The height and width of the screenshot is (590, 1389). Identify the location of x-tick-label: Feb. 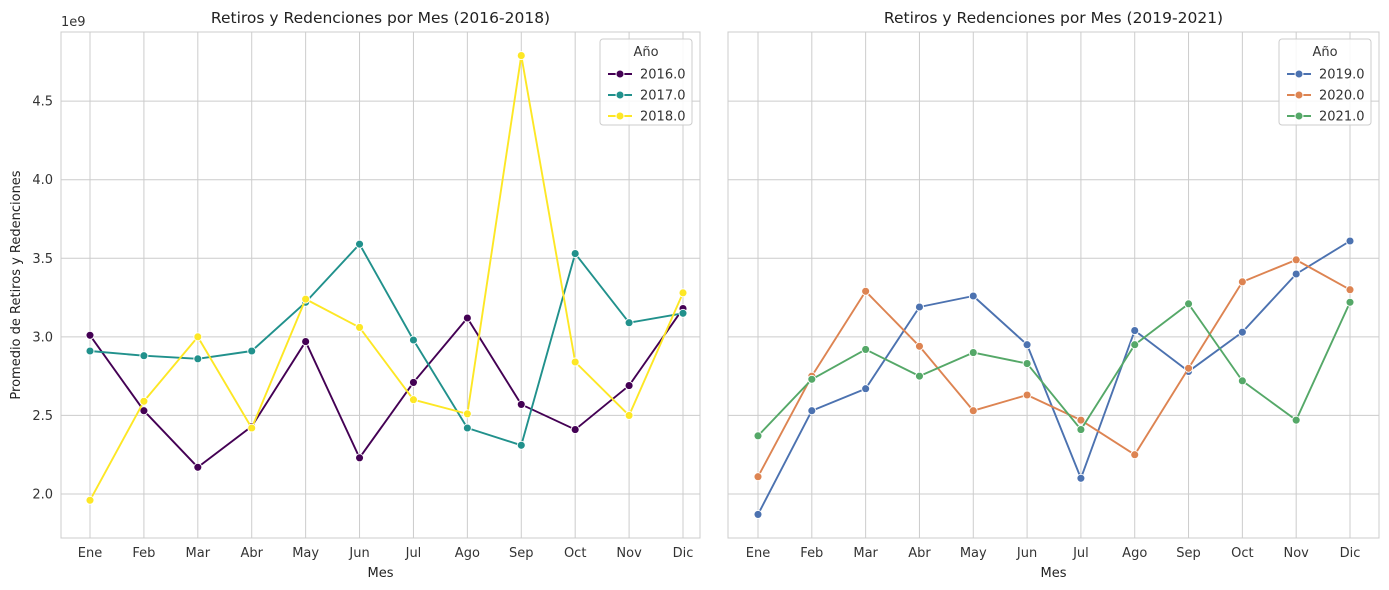
(811, 553).